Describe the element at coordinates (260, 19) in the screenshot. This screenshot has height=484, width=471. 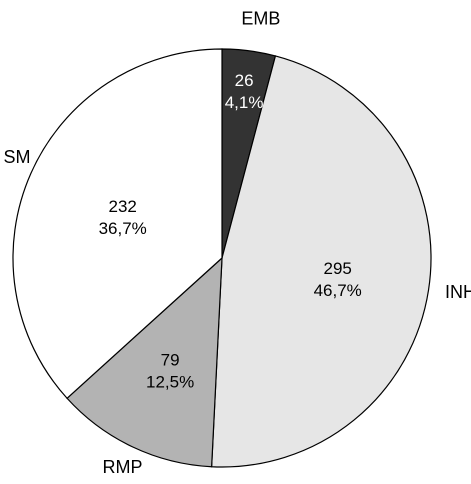
I see `slice-category-emb: EMB` at that location.